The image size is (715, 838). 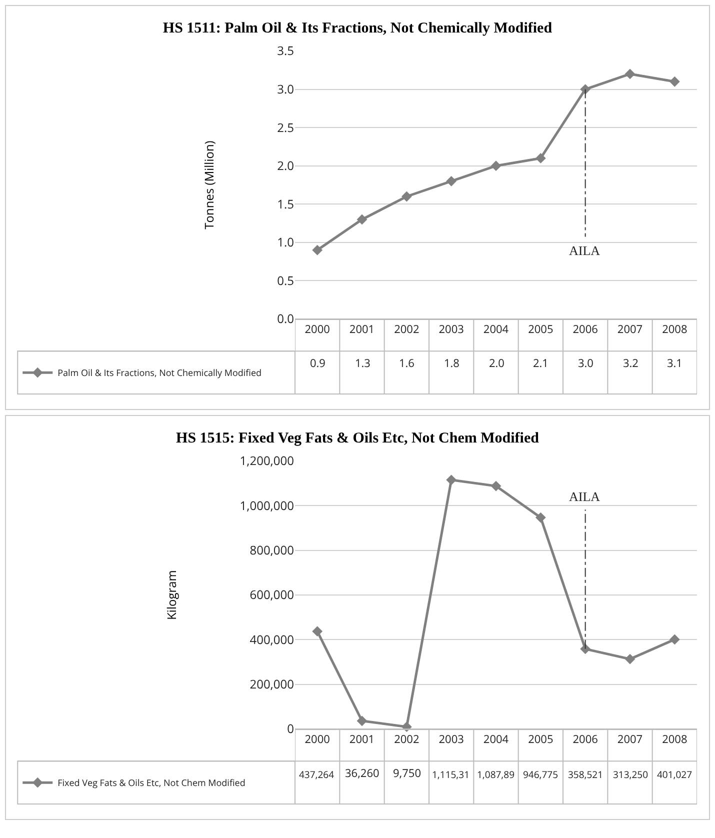 I want to click on y-tick-label: 2.5, so click(x=285, y=127).